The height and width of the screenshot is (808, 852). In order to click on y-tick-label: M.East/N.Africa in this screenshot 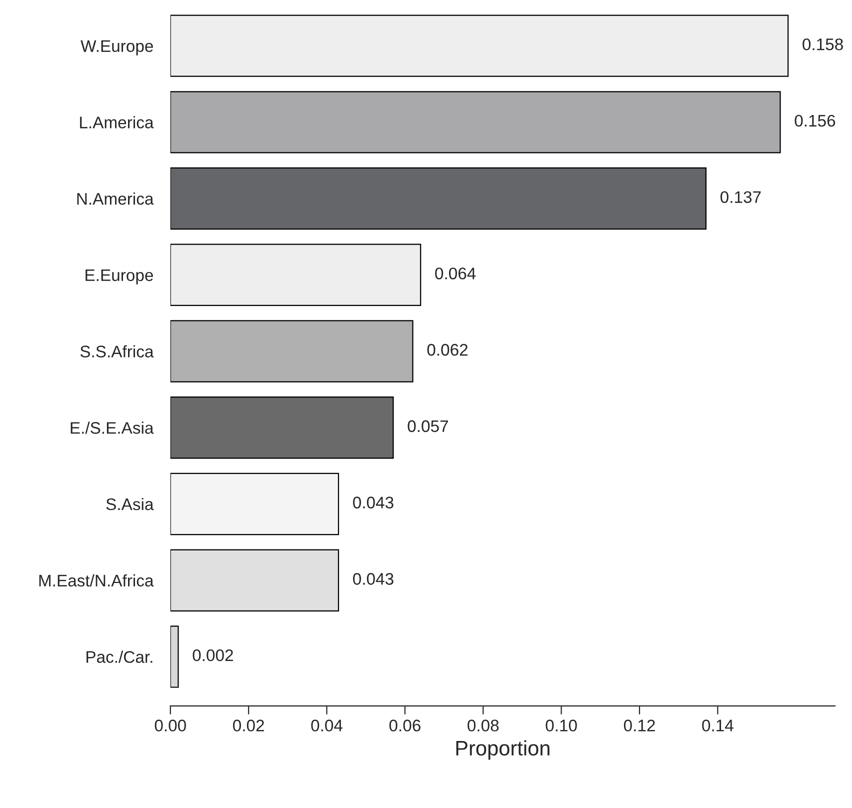, I will do `click(96, 580)`.